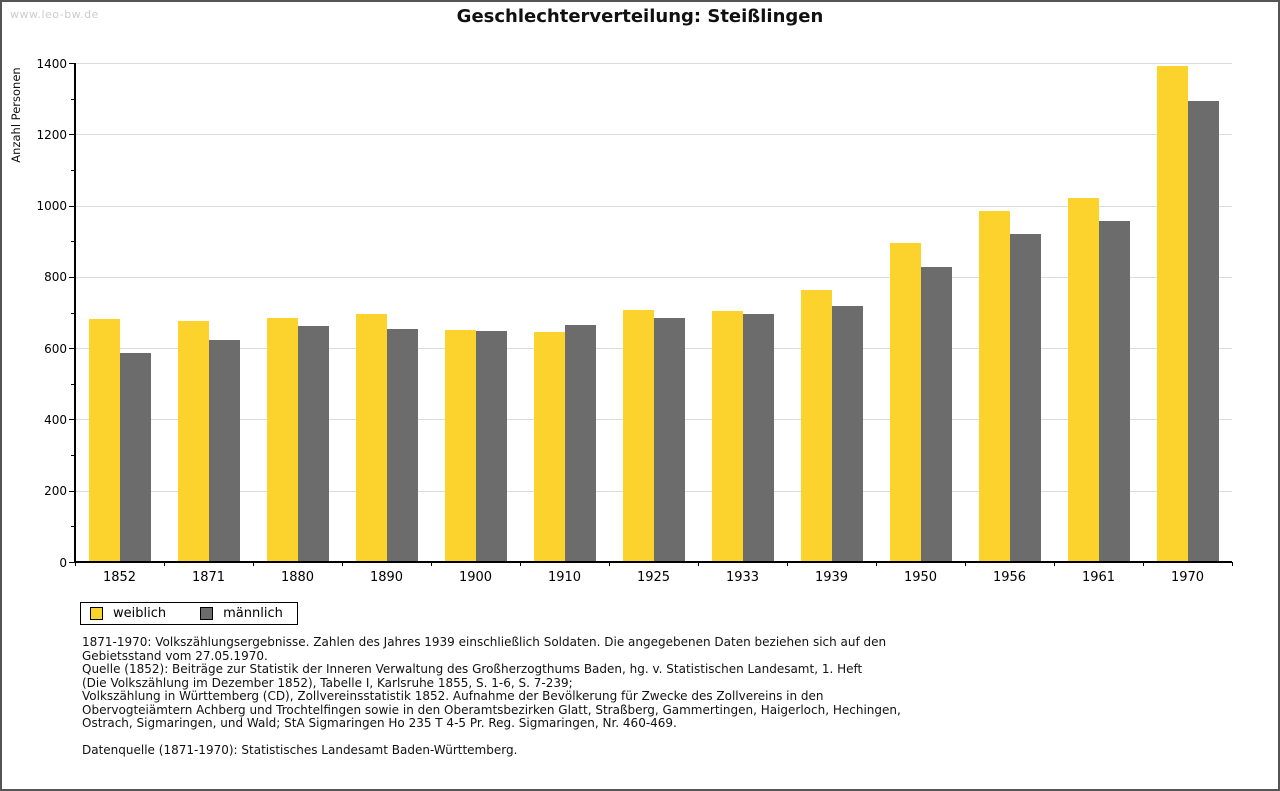 This screenshot has width=1280, height=791. I want to click on bar-männlich-1910, so click(580, 443).